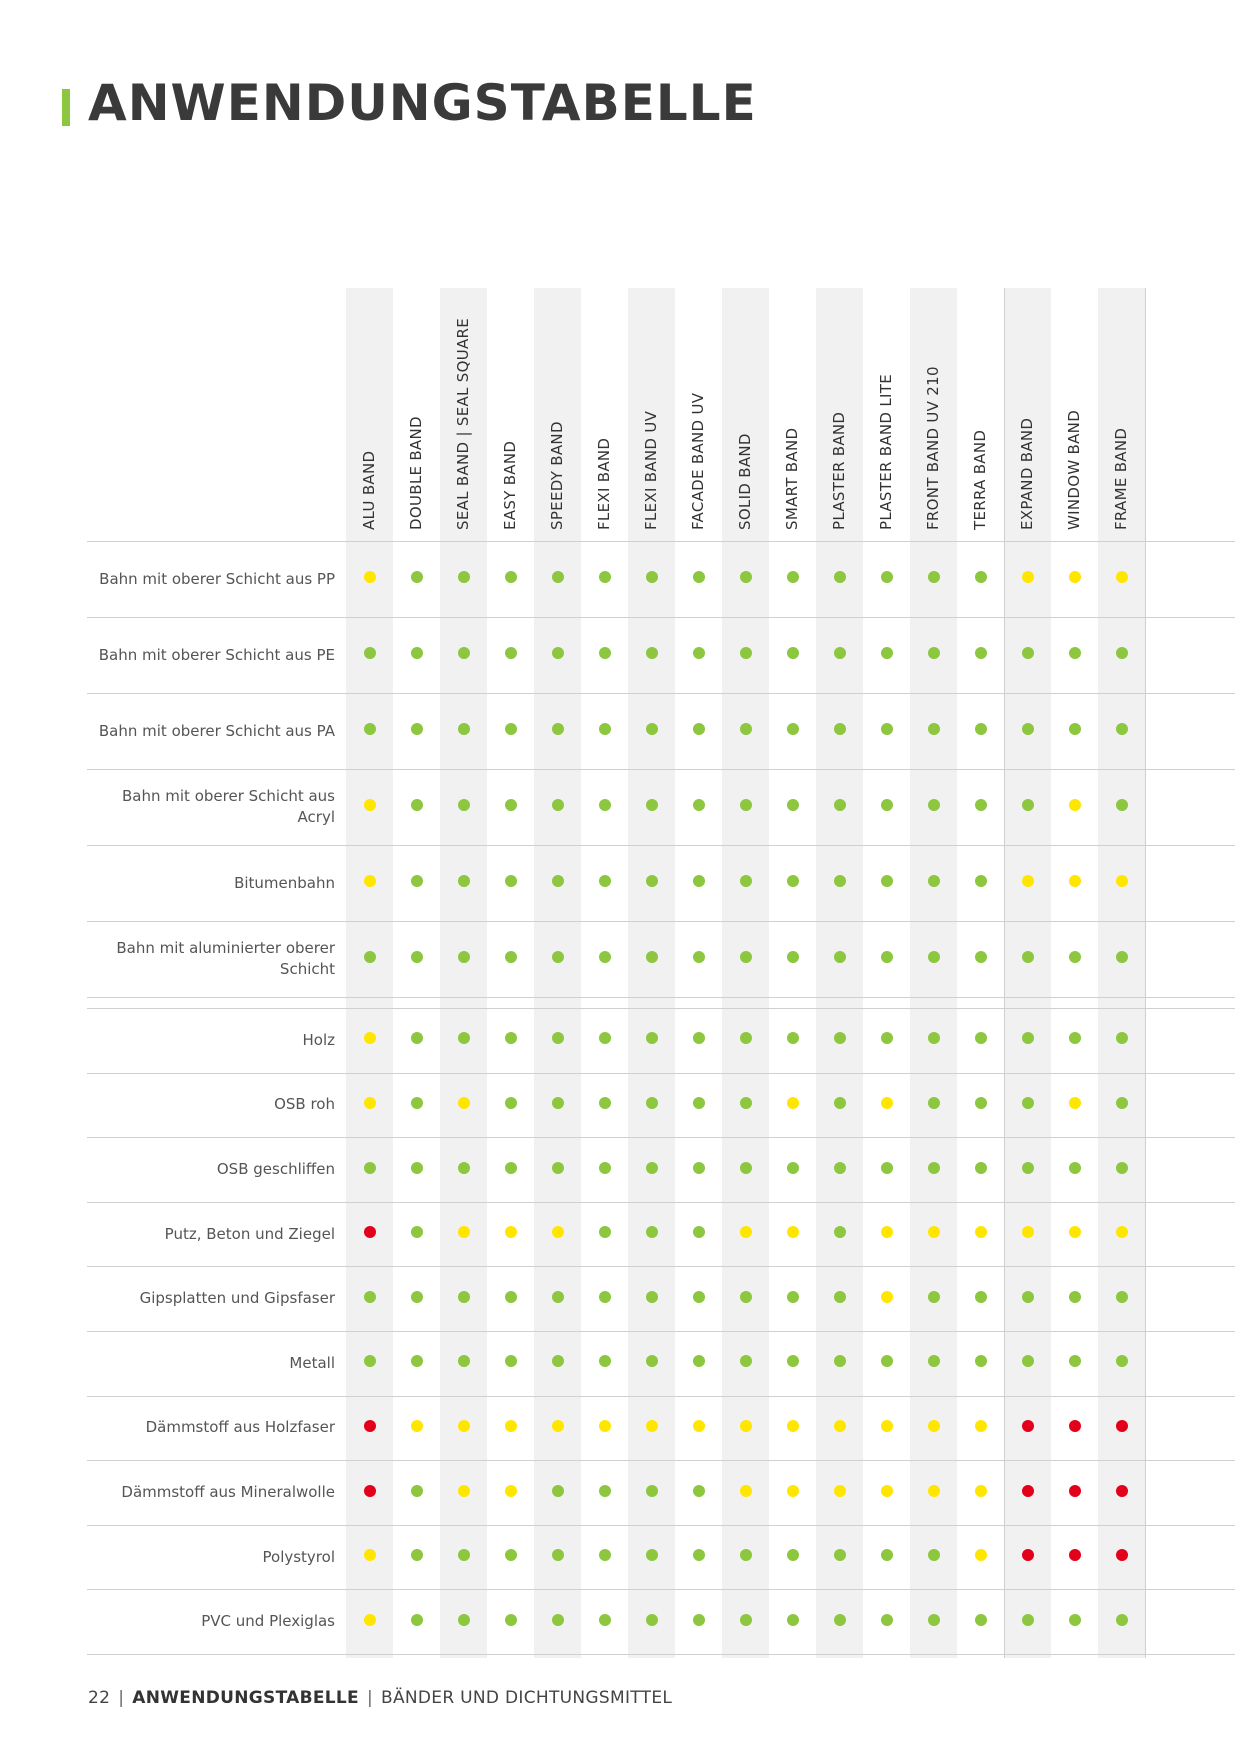 Image resolution: width=1240 pixels, height=1754 pixels. What do you see at coordinates (312, 1362) in the screenshot?
I see `row-label: Metall` at bounding box center [312, 1362].